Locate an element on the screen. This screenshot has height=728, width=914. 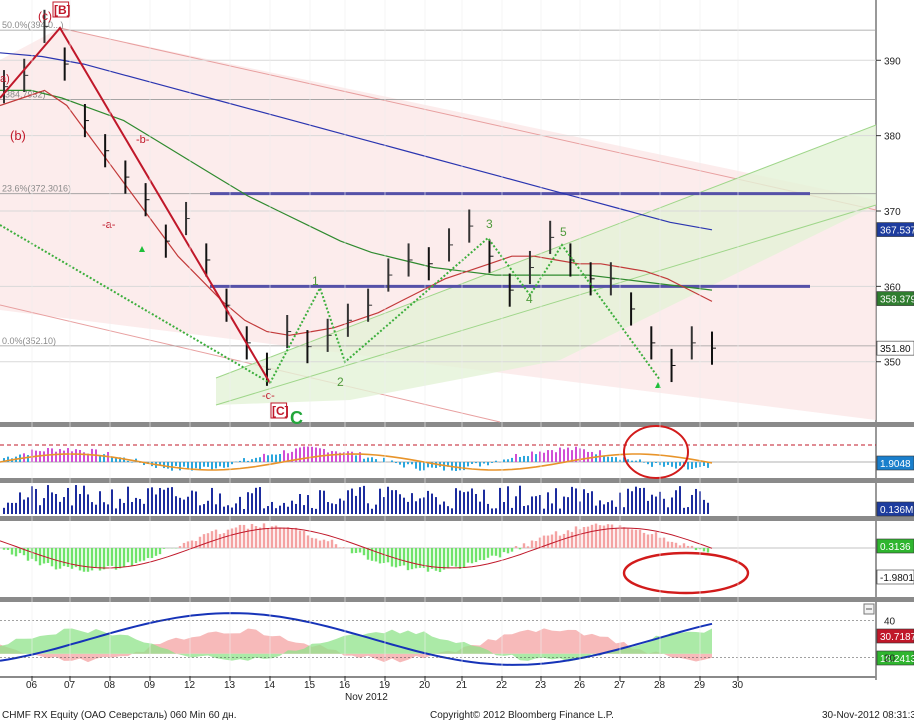
wave-impulse-line is located at coordinates (465, 310).